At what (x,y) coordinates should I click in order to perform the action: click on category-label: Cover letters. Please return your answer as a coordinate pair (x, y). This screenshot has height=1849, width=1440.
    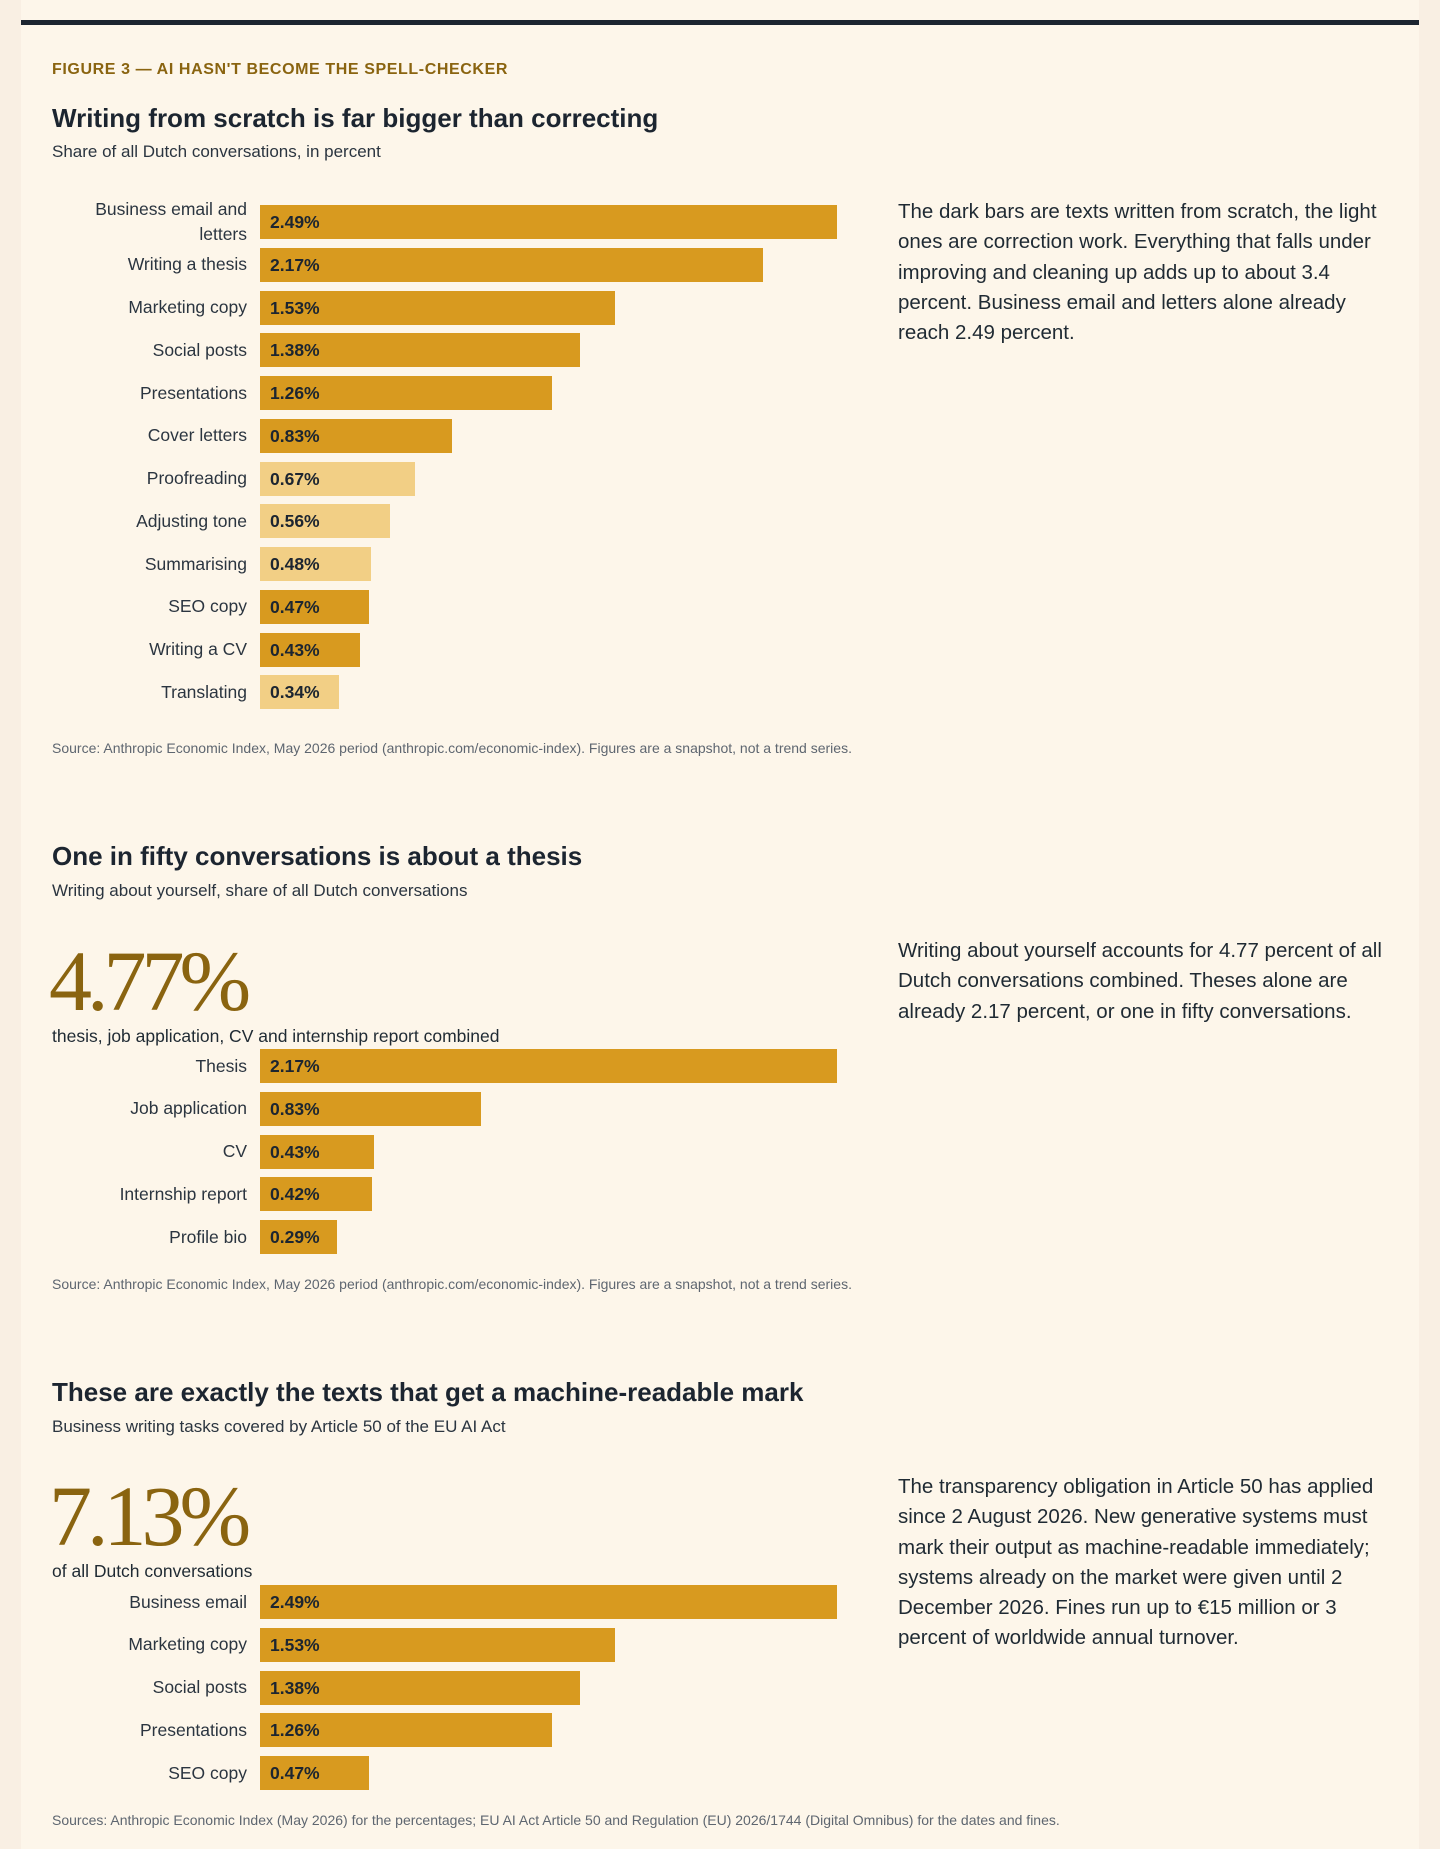
    Looking at the image, I should click on (197, 435).